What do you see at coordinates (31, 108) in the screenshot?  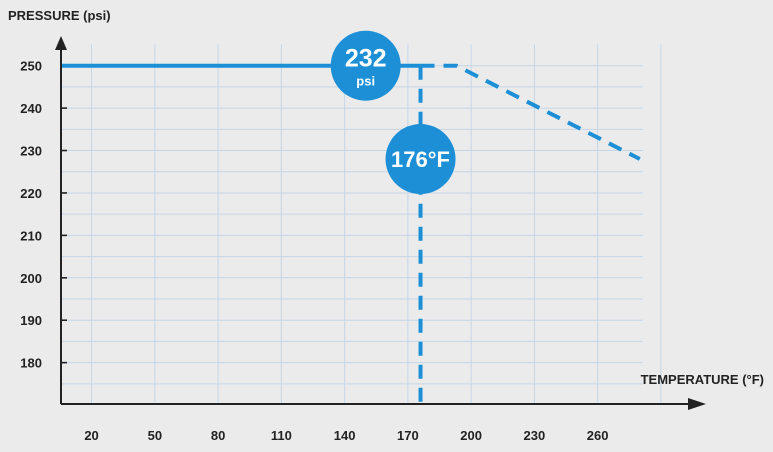 I see `y-tick-label: 240` at bounding box center [31, 108].